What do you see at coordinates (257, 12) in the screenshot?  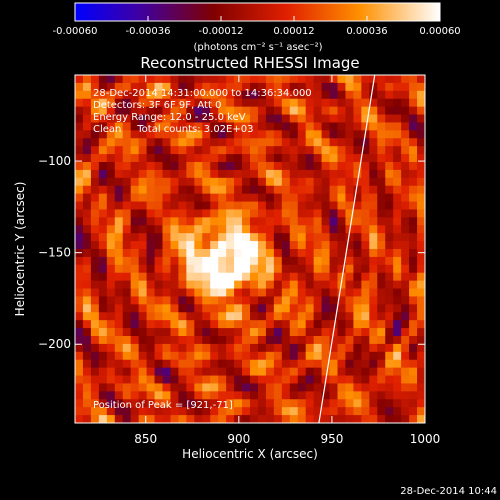 I see `colorbar` at bounding box center [257, 12].